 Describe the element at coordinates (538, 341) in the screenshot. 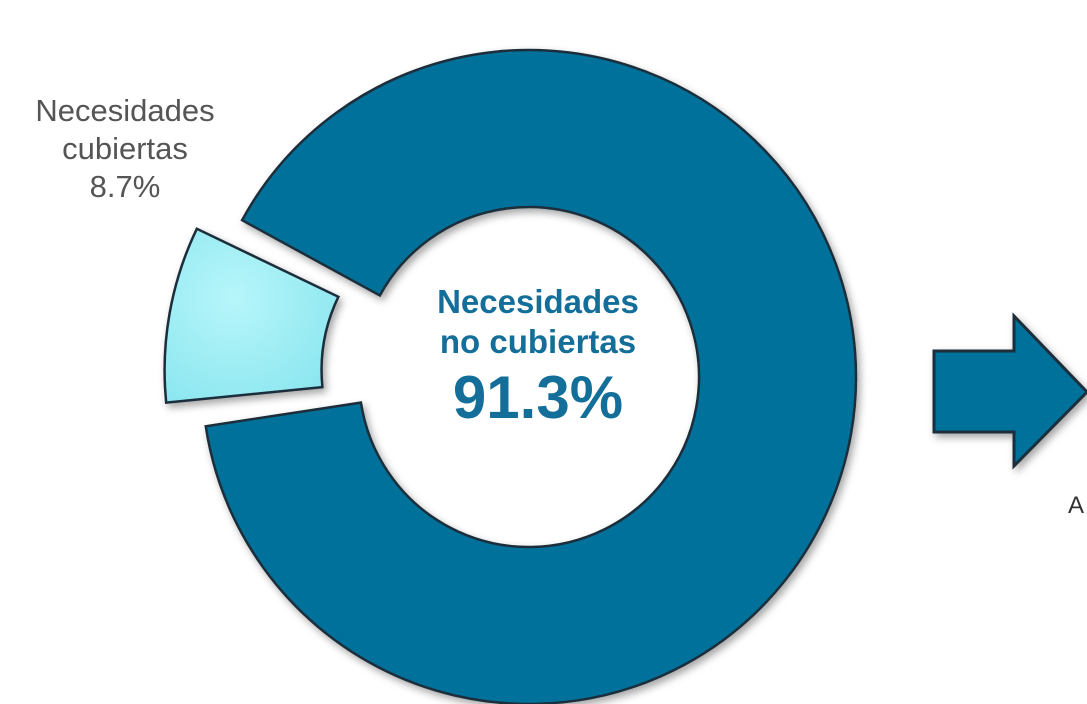

I see `slice-name-line2: no cubiertas` at that location.